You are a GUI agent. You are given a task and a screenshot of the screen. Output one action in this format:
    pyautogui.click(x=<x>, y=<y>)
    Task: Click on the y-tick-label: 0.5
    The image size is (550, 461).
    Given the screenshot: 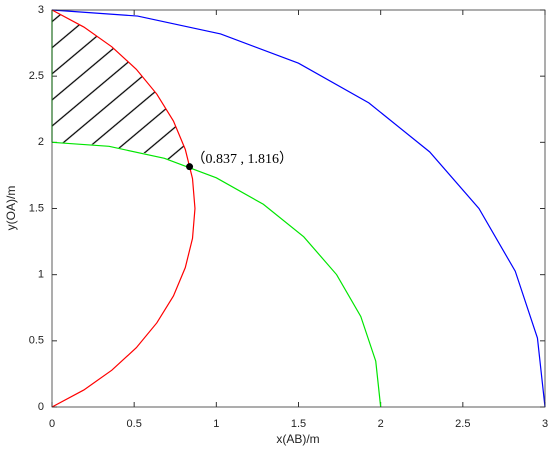 What is the action you would take?
    pyautogui.click(x=36, y=341)
    